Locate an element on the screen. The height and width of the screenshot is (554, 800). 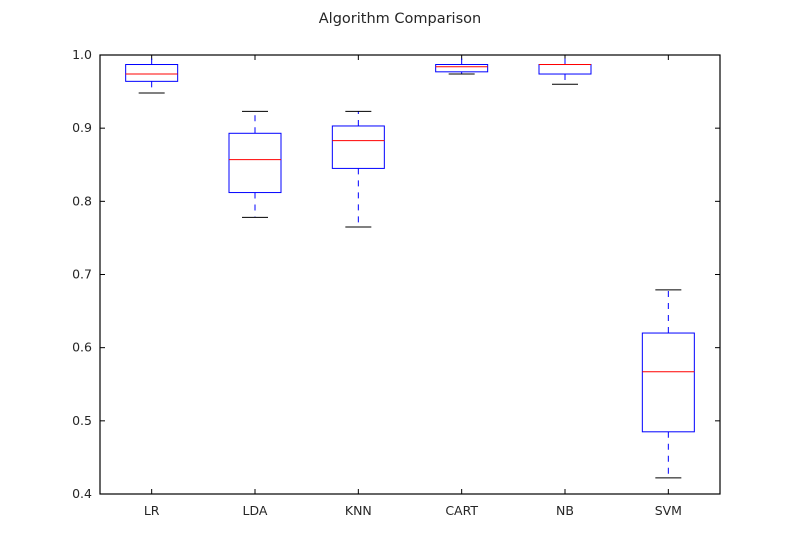
box-svm is located at coordinates (668, 384).